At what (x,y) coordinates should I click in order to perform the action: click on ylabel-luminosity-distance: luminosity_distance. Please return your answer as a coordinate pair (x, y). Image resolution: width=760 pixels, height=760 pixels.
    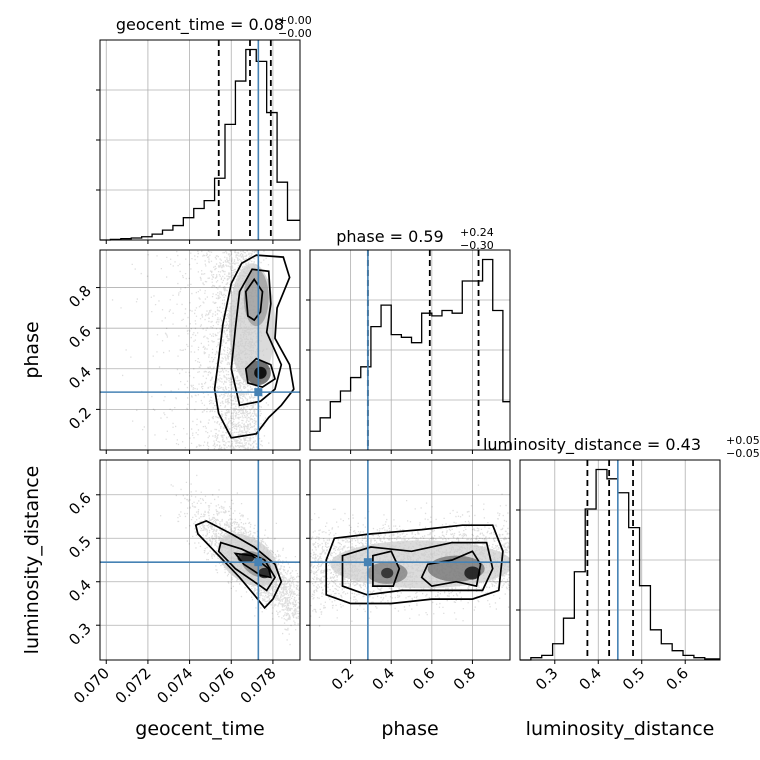
    Looking at the image, I should click on (32, 560).